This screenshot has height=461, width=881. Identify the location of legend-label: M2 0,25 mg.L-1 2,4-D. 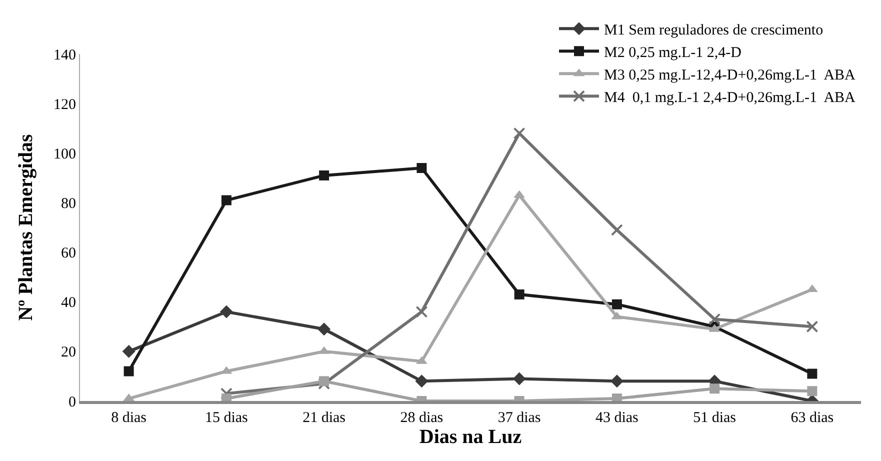
(673, 52).